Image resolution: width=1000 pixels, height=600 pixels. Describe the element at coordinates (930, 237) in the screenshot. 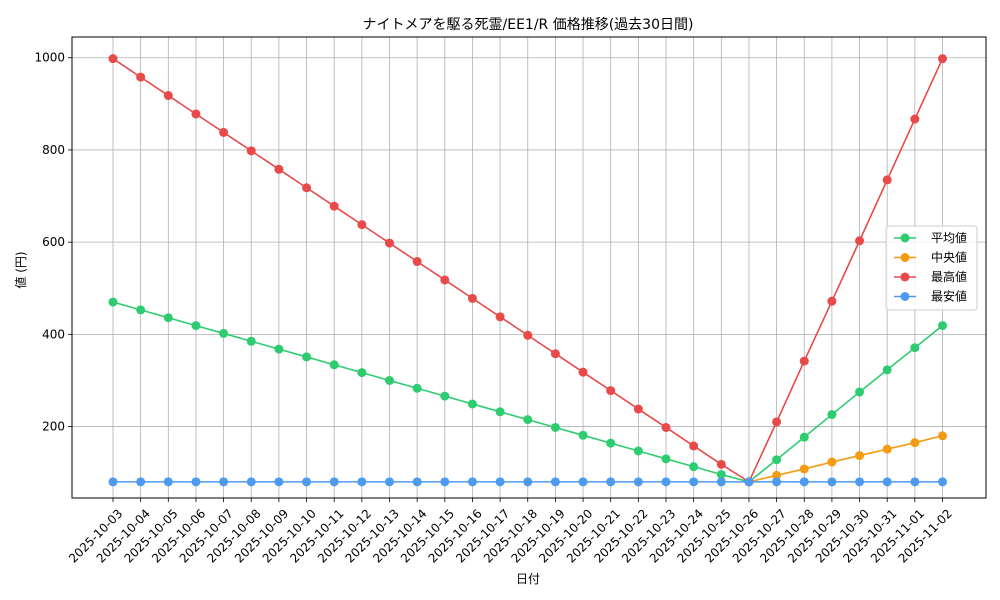

I see `legend-item: 平均値` at that location.